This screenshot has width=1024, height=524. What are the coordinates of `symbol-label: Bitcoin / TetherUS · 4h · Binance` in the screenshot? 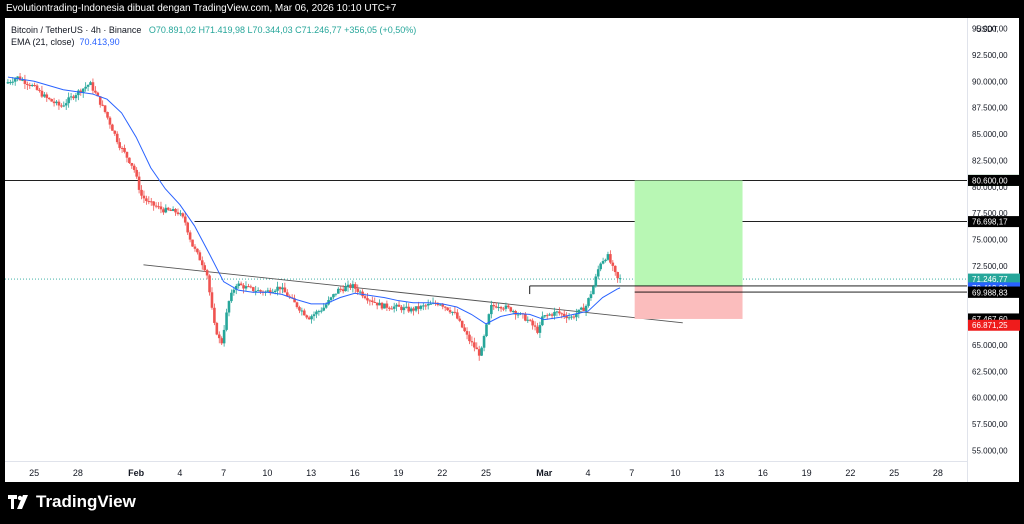 It's located at (76, 30).